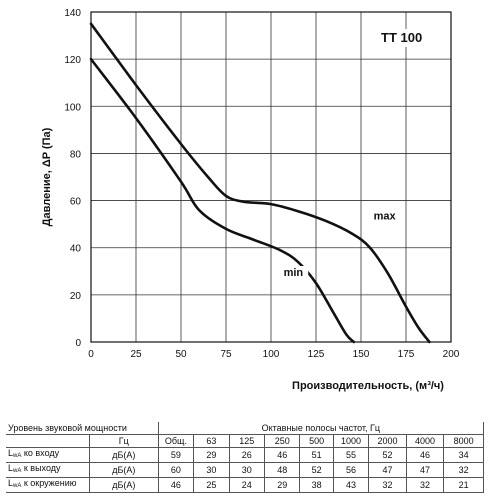 The height and width of the screenshot is (499, 496). What do you see at coordinates (72, 60) in the screenshot?
I see `y-tick-label: 120` at bounding box center [72, 60].